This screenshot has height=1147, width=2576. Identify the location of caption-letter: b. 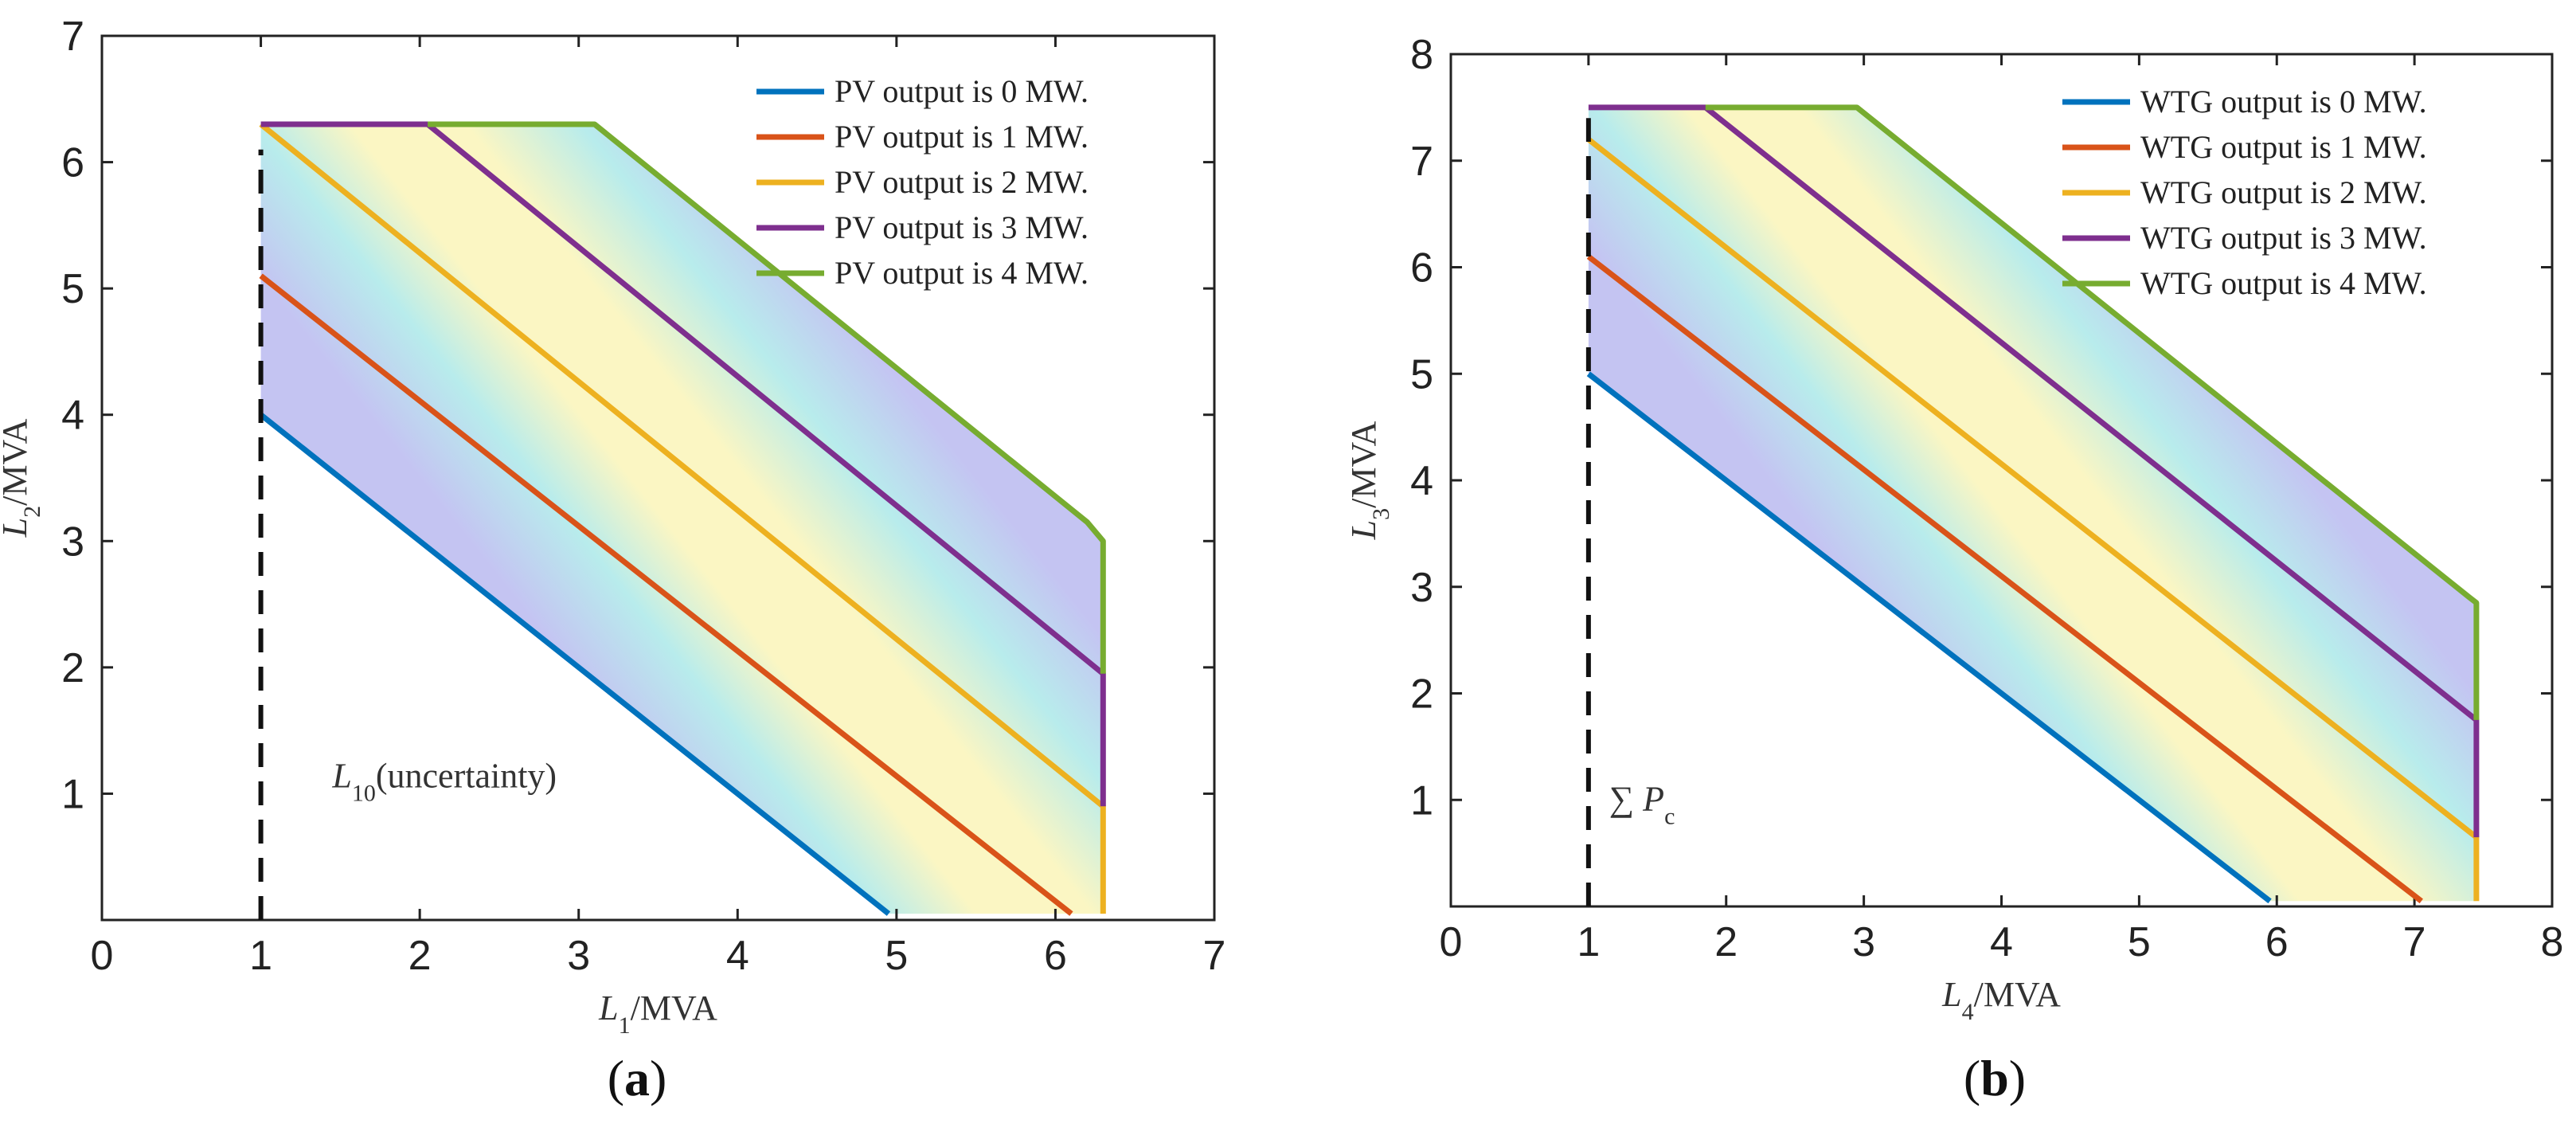
(1994, 1078).